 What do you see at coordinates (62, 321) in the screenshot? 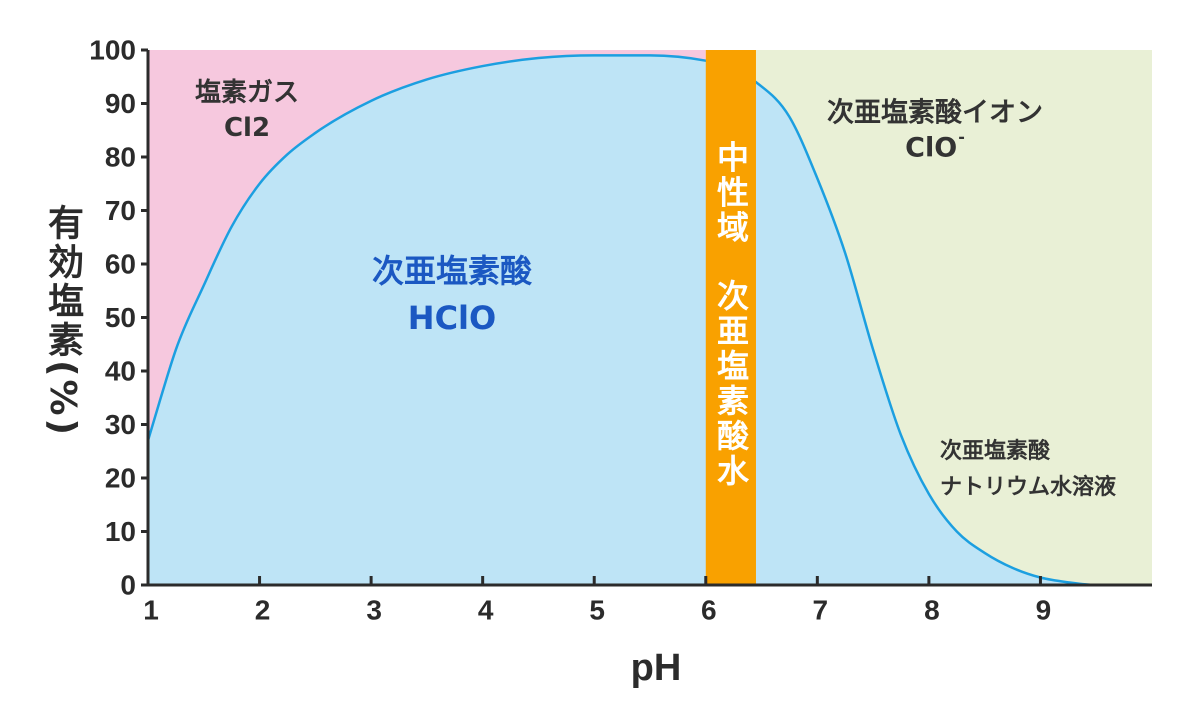
I see `y-axis-label: 有効塩素(%)` at bounding box center [62, 321].